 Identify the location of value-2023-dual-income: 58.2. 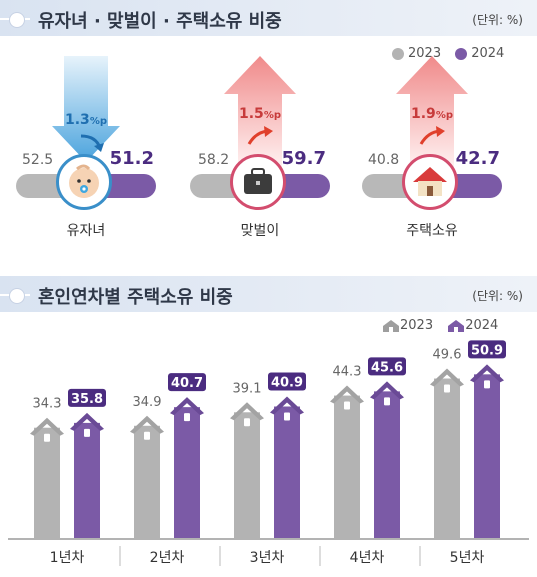
(214, 160).